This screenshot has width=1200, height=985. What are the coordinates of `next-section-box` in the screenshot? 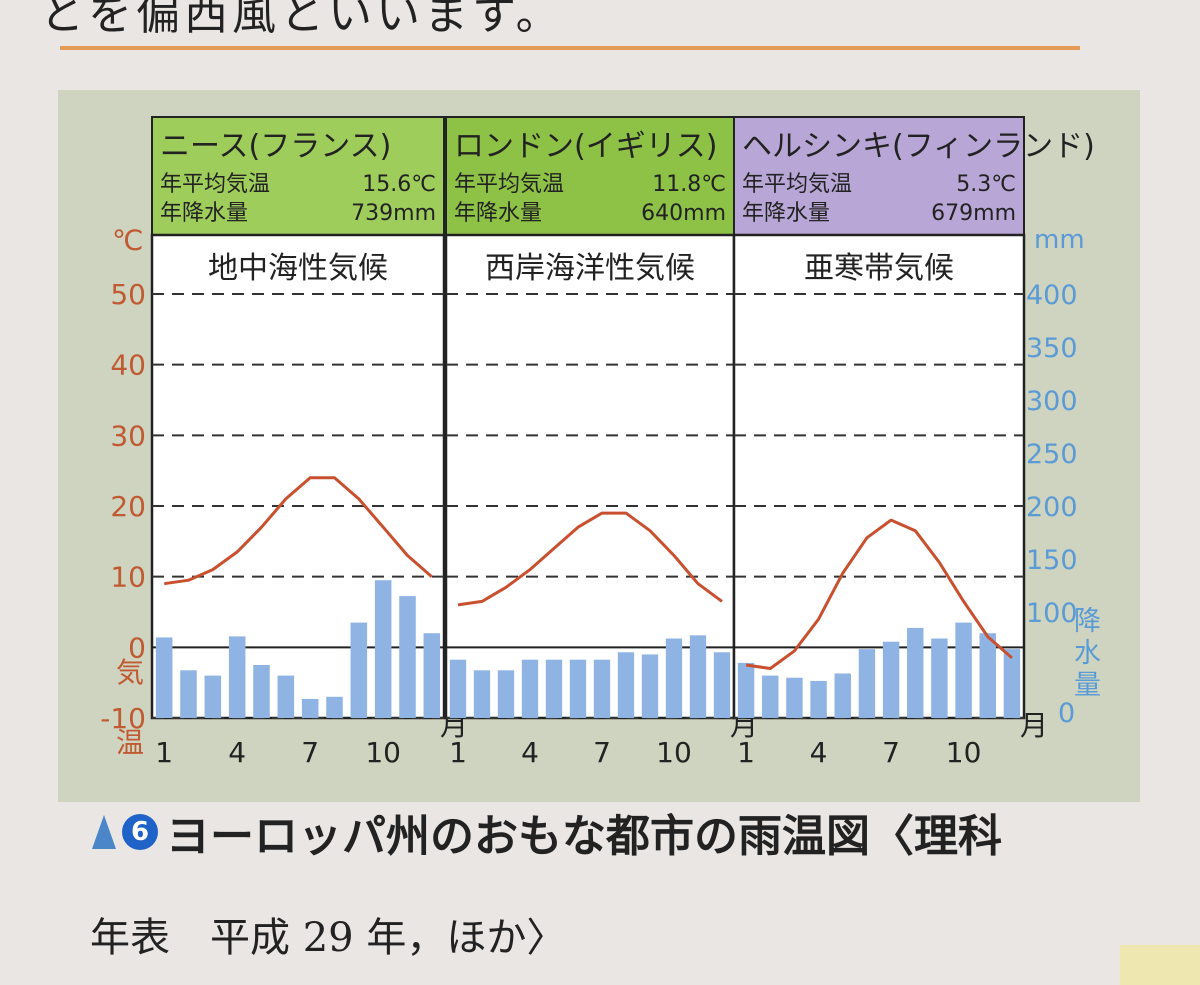 It's located at (1160, 965).